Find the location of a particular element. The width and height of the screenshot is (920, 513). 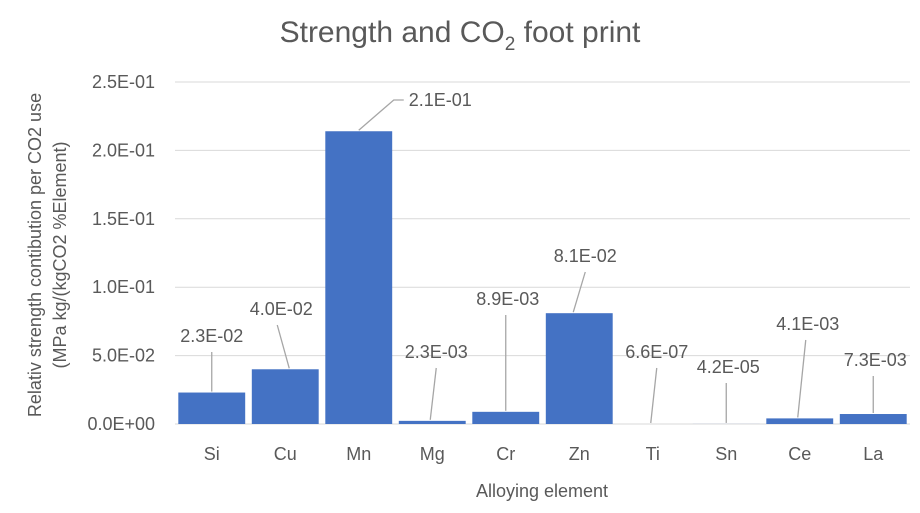

data-label: 2.1E-01 is located at coordinates (440, 100).